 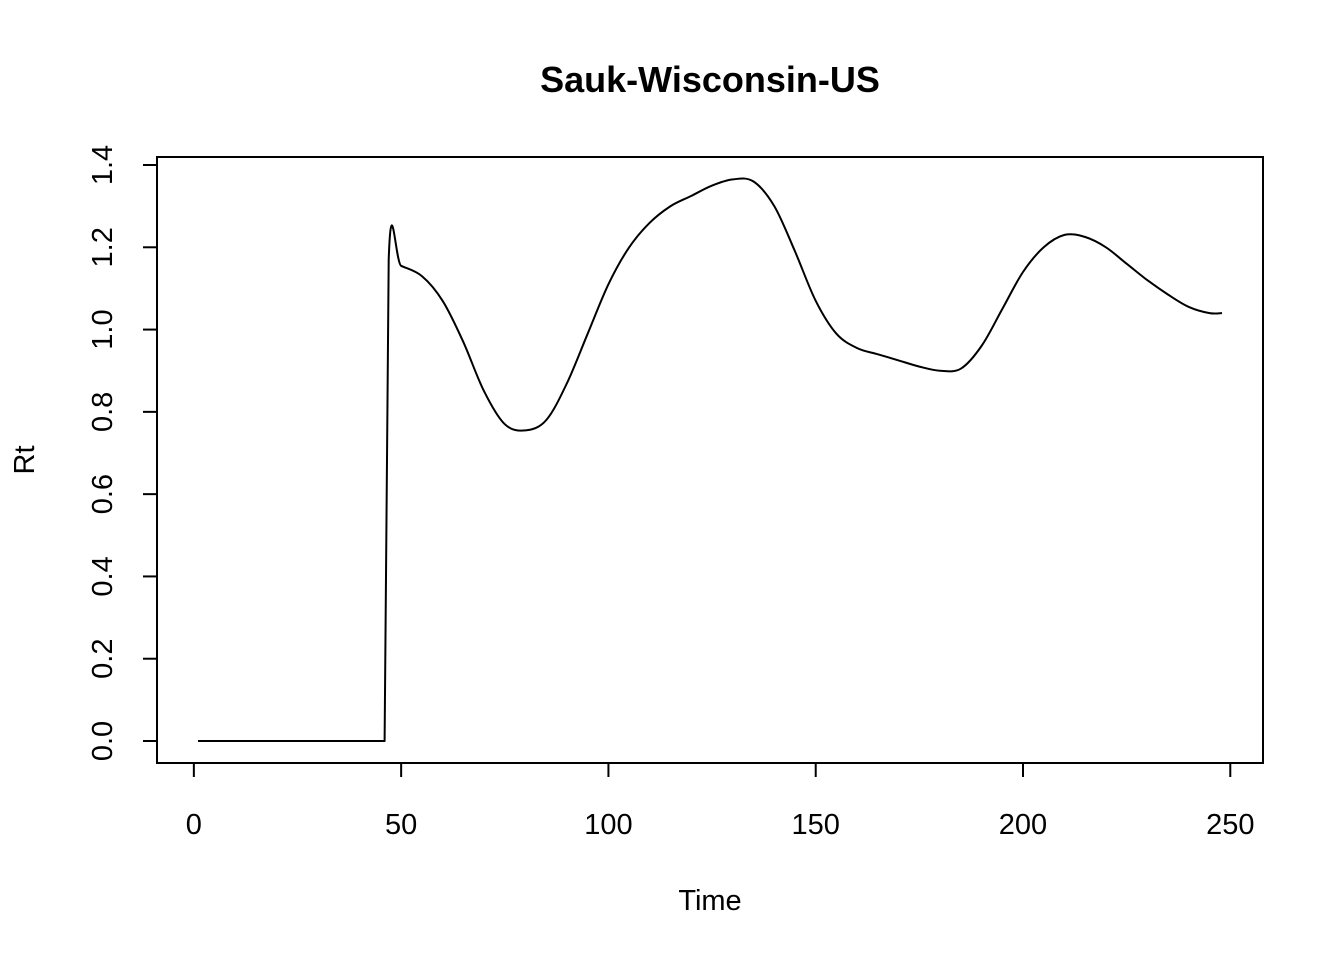 I want to click on y-tick-label: 0.2, so click(x=103, y=659).